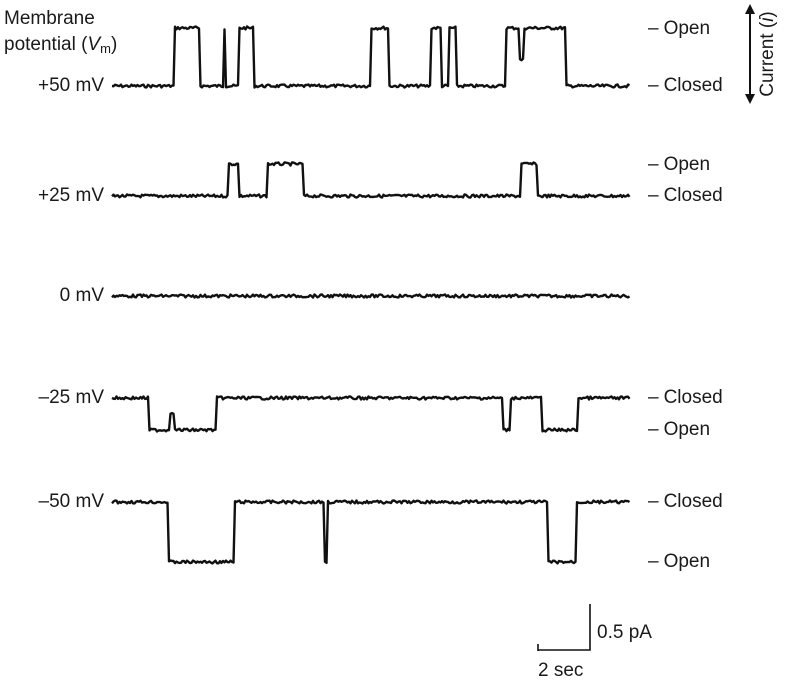  I want to click on voltage-label: –50 mV, so click(71, 501).